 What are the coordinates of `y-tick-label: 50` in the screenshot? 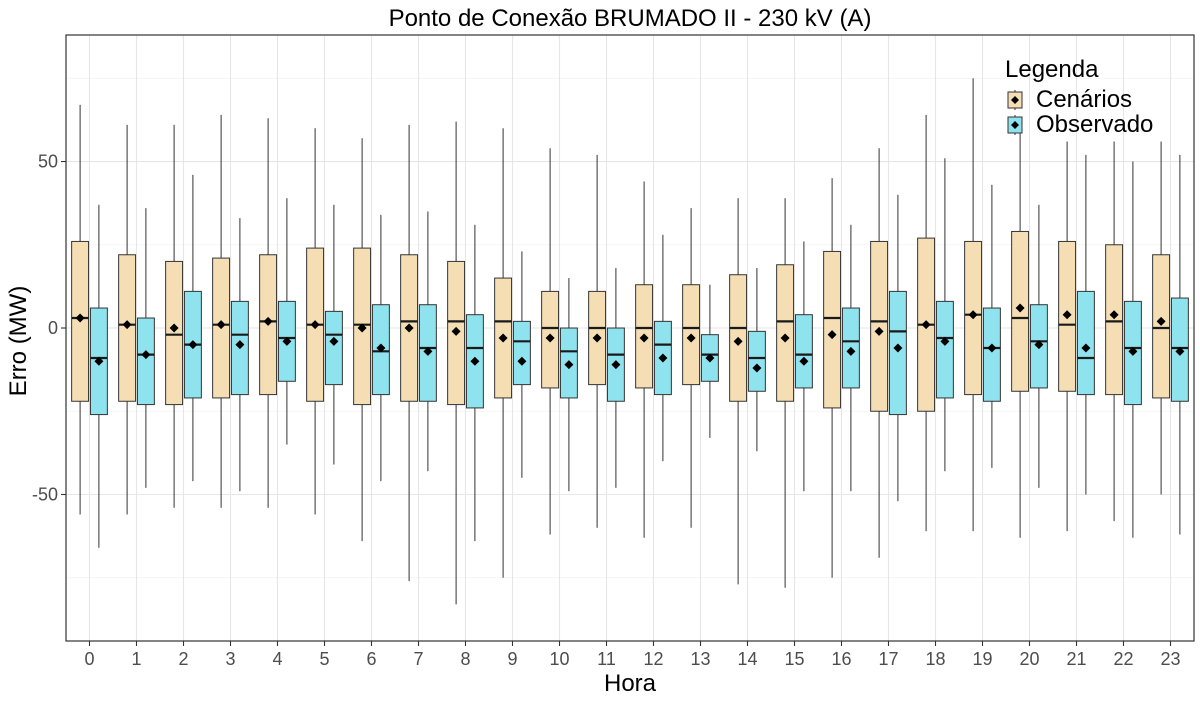 It's located at (48, 162).